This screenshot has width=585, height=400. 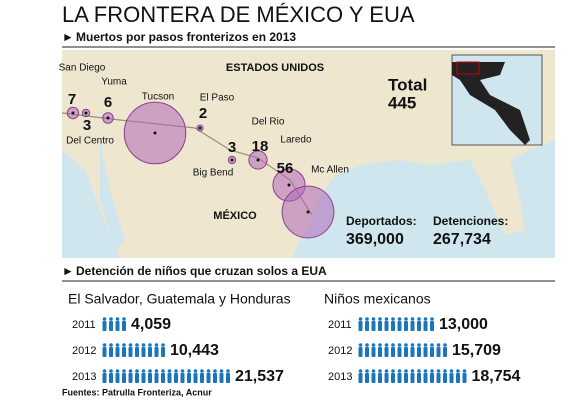 I want to click on arrow: ►, so click(x=68, y=37).